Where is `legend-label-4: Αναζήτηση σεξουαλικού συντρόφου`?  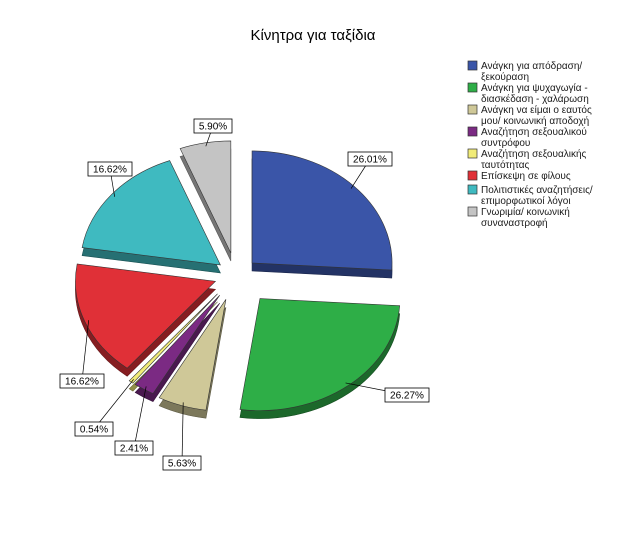 legend-label-4: Αναζήτηση σεξουαλικού συντρόφου is located at coordinates (534, 137).